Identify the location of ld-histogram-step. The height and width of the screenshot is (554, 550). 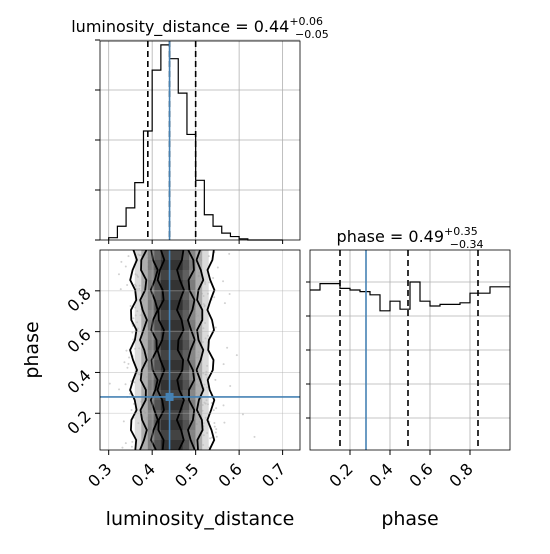
(195, 142).